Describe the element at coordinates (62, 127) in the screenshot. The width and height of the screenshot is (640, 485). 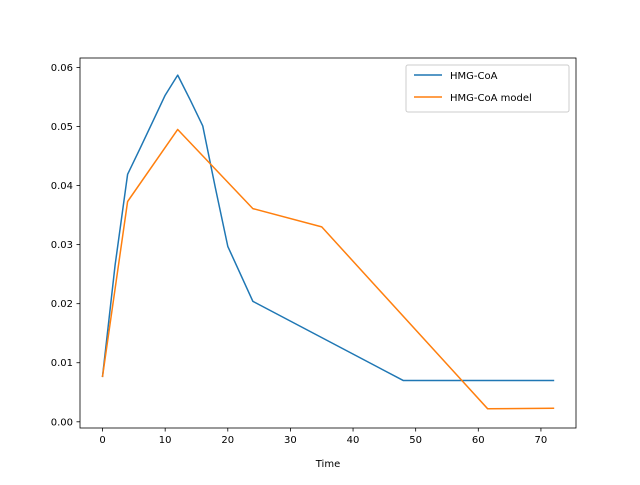
I see `y-tick-label: 0.05` at that location.